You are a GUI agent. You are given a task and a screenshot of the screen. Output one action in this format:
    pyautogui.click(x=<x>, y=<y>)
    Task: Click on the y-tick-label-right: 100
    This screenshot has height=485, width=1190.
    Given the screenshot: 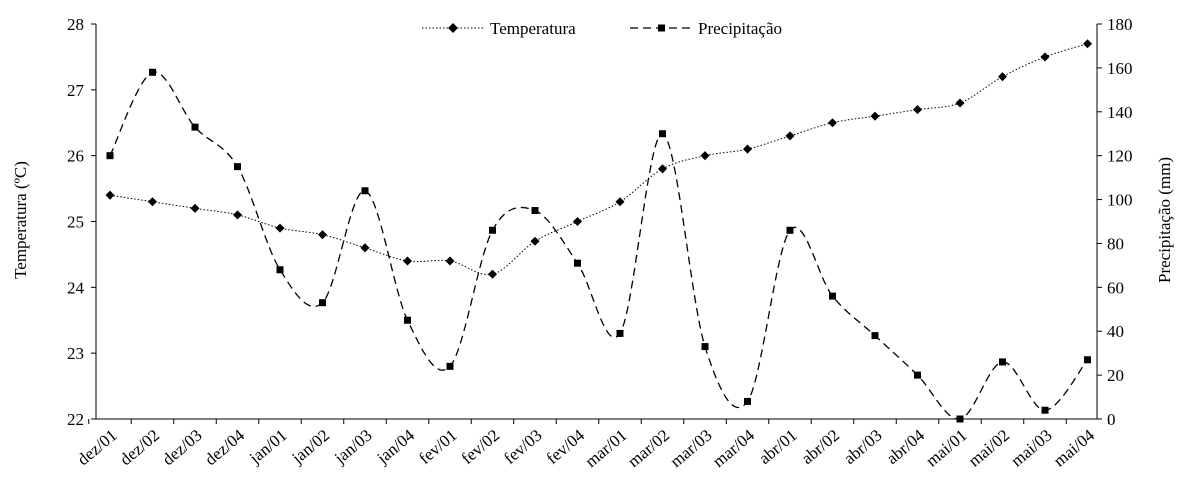 What is the action you would take?
    pyautogui.click(x=1120, y=200)
    